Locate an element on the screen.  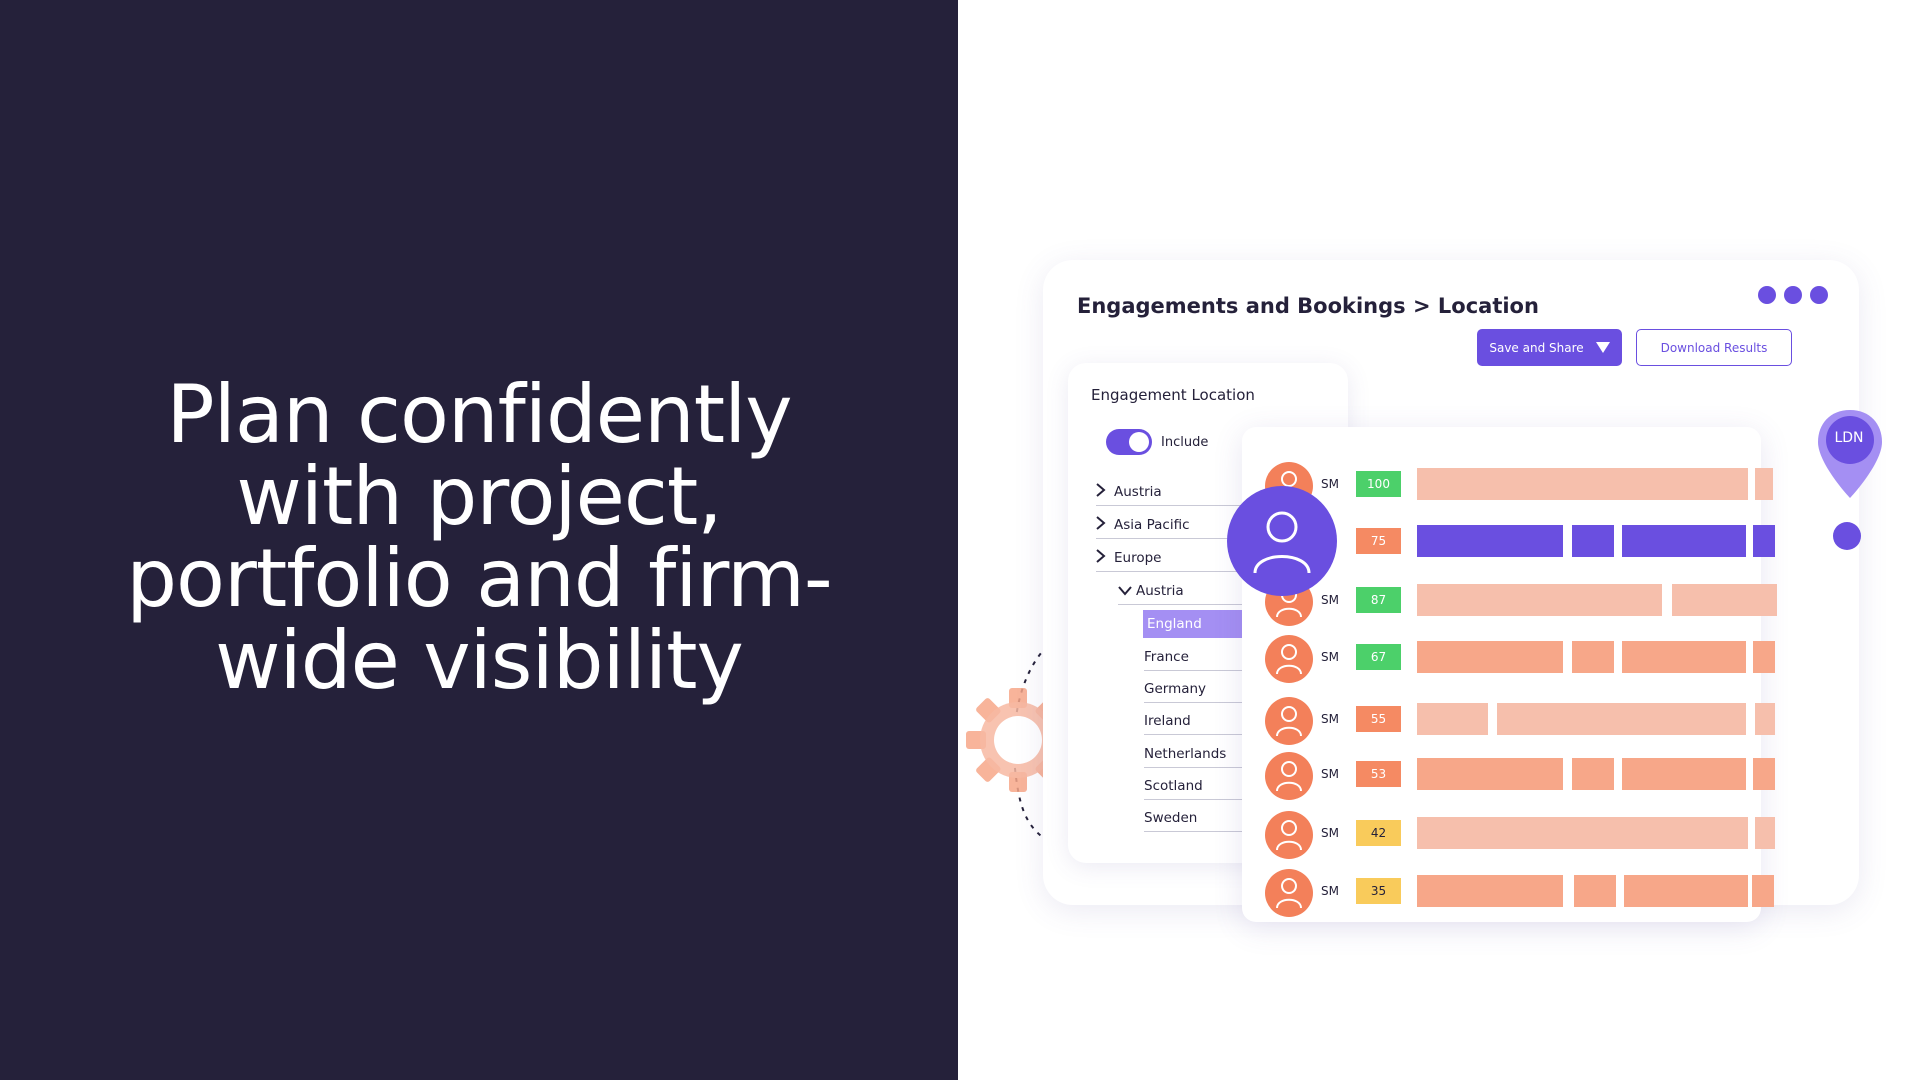
score-badge: 100 is located at coordinates (1378, 484).